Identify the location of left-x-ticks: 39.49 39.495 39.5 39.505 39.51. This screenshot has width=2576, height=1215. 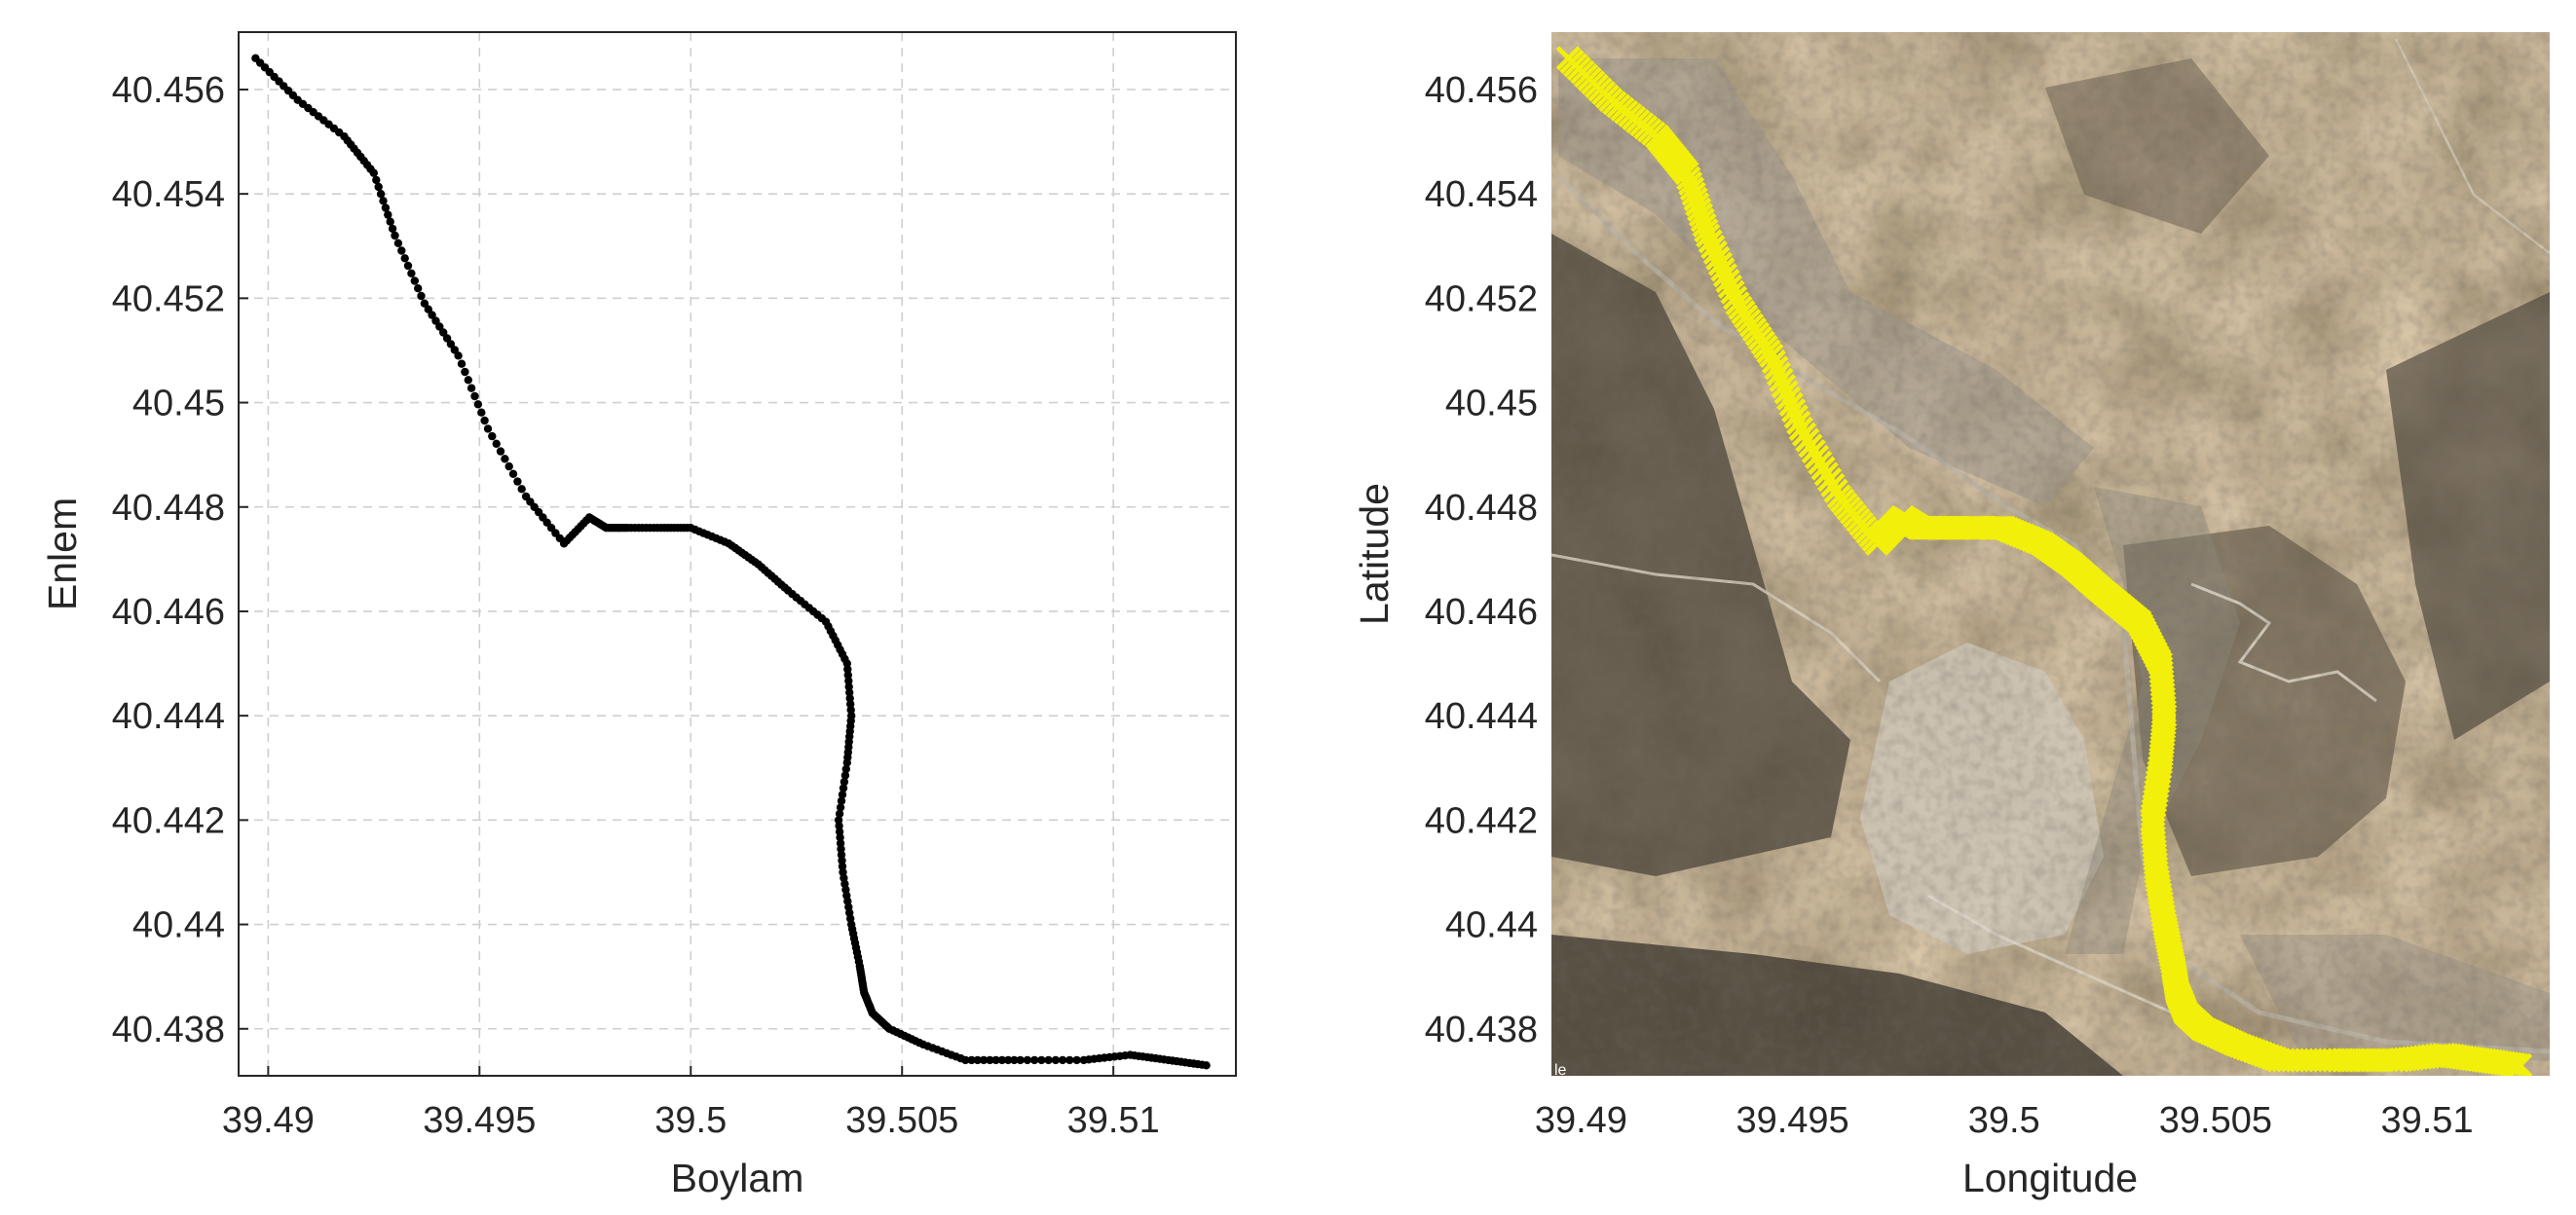
(691, 1103).